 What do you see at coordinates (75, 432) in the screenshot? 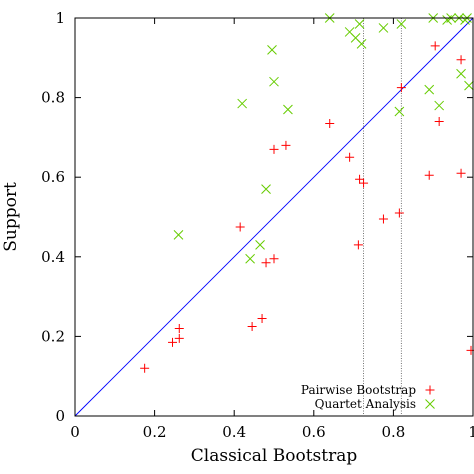
I see `x-tick-label: 0` at bounding box center [75, 432].